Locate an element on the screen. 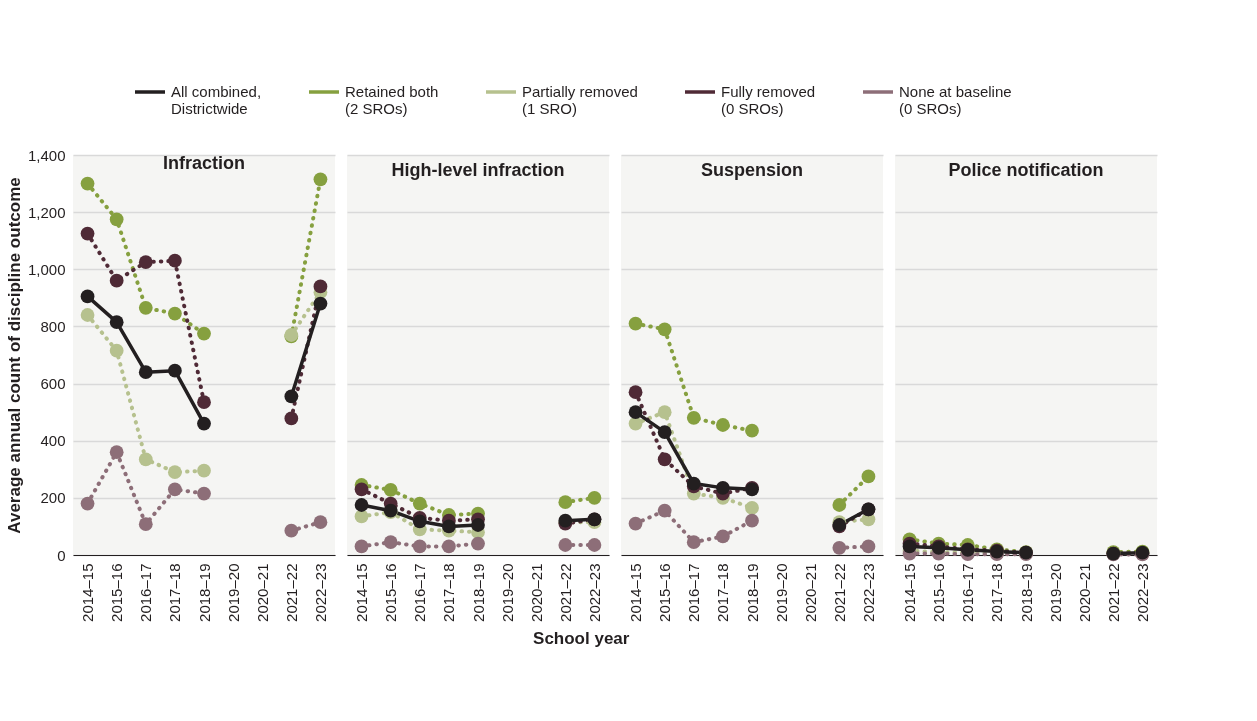  y-tick-label: 1,200 is located at coordinates (46, 212).